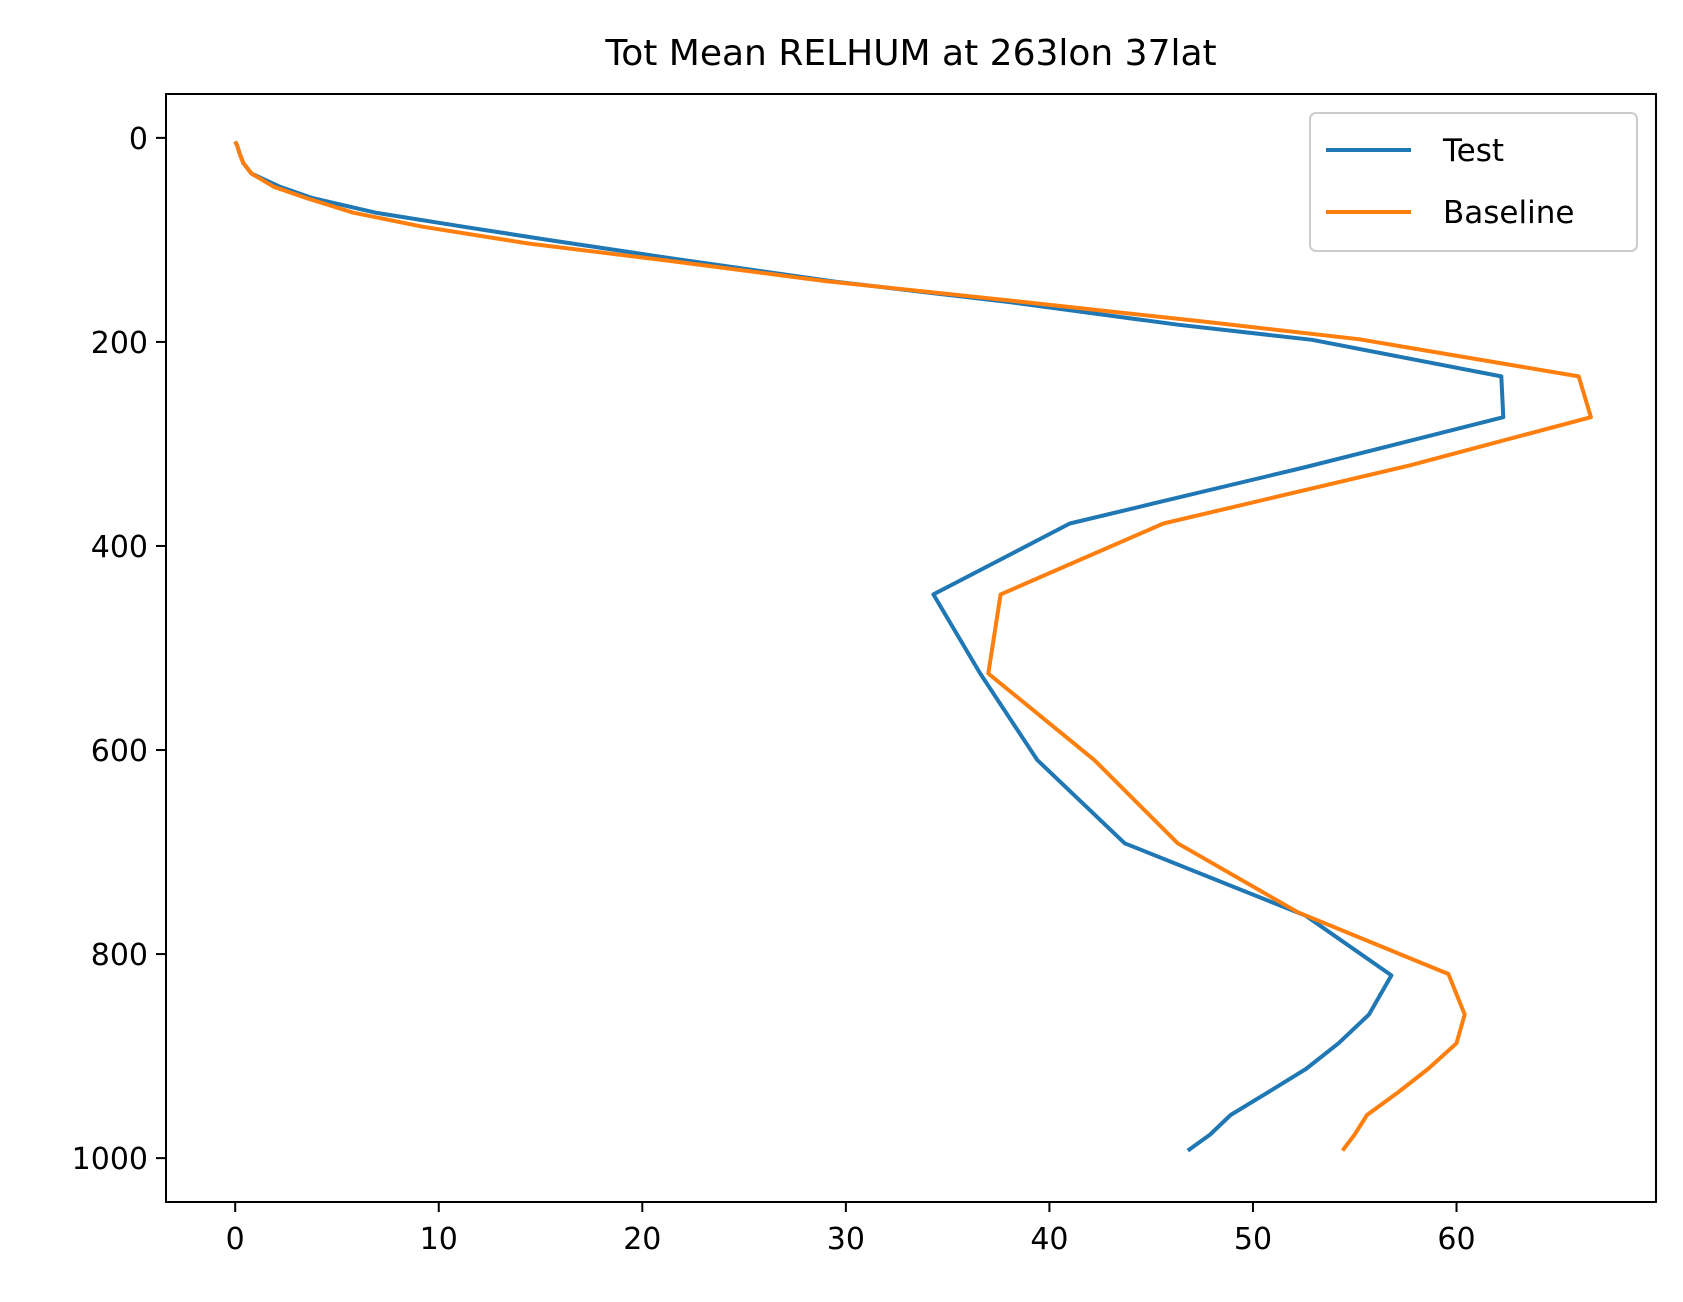  What do you see at coordinates (235, 1239) in the screenshot?
I see `x-tick-label: 0` at bounding box center [235, 1239].